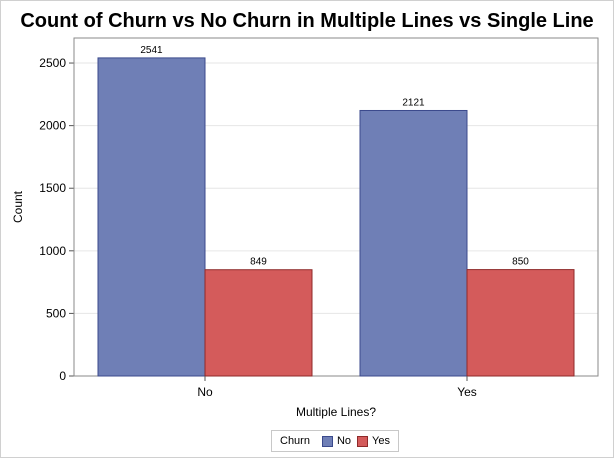 Image resolution: width=614 pixels, height=458 pixels. Describe the element at coordinates (52, 251) in the screenshot. I see `y-tick-label: 1000` at that location.